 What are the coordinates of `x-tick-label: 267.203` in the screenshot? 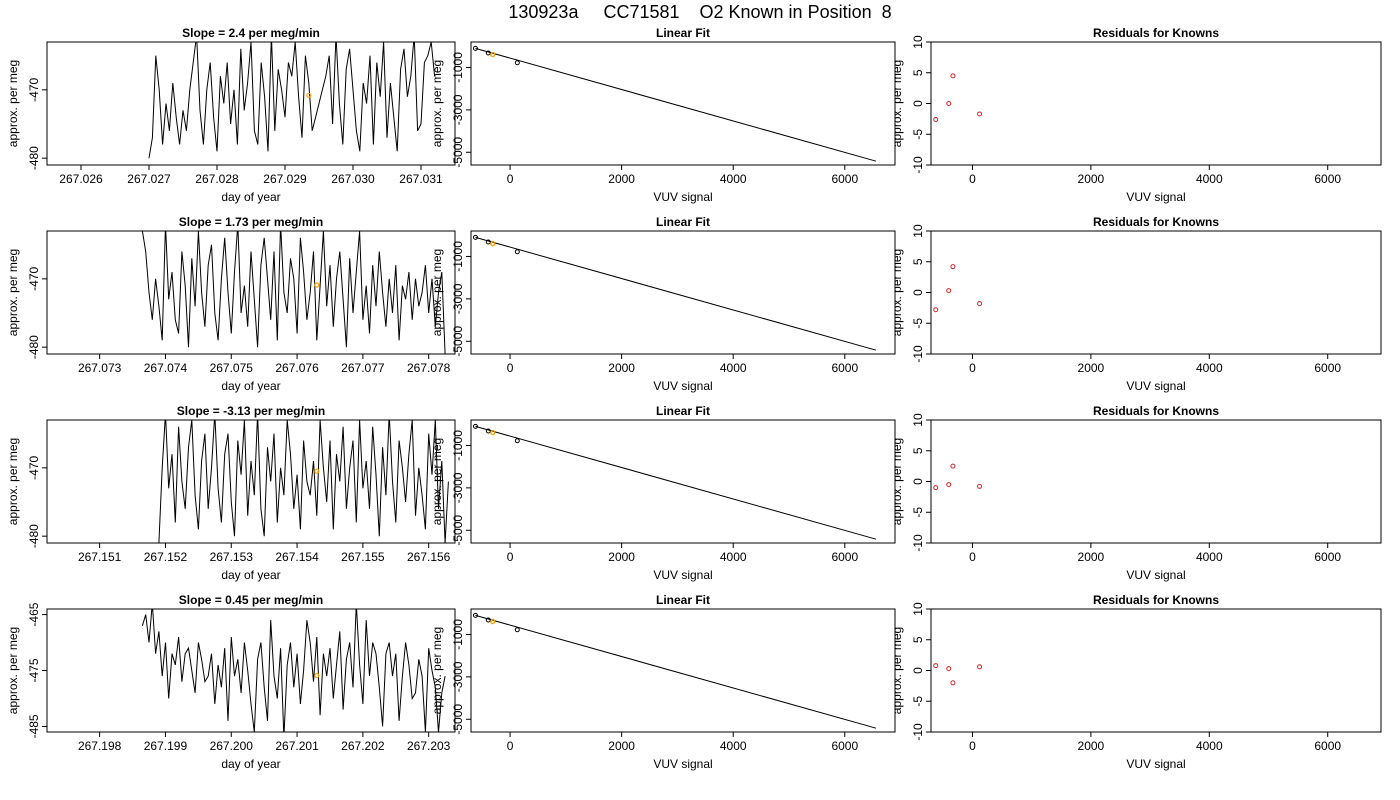 It's located at (429, 746).